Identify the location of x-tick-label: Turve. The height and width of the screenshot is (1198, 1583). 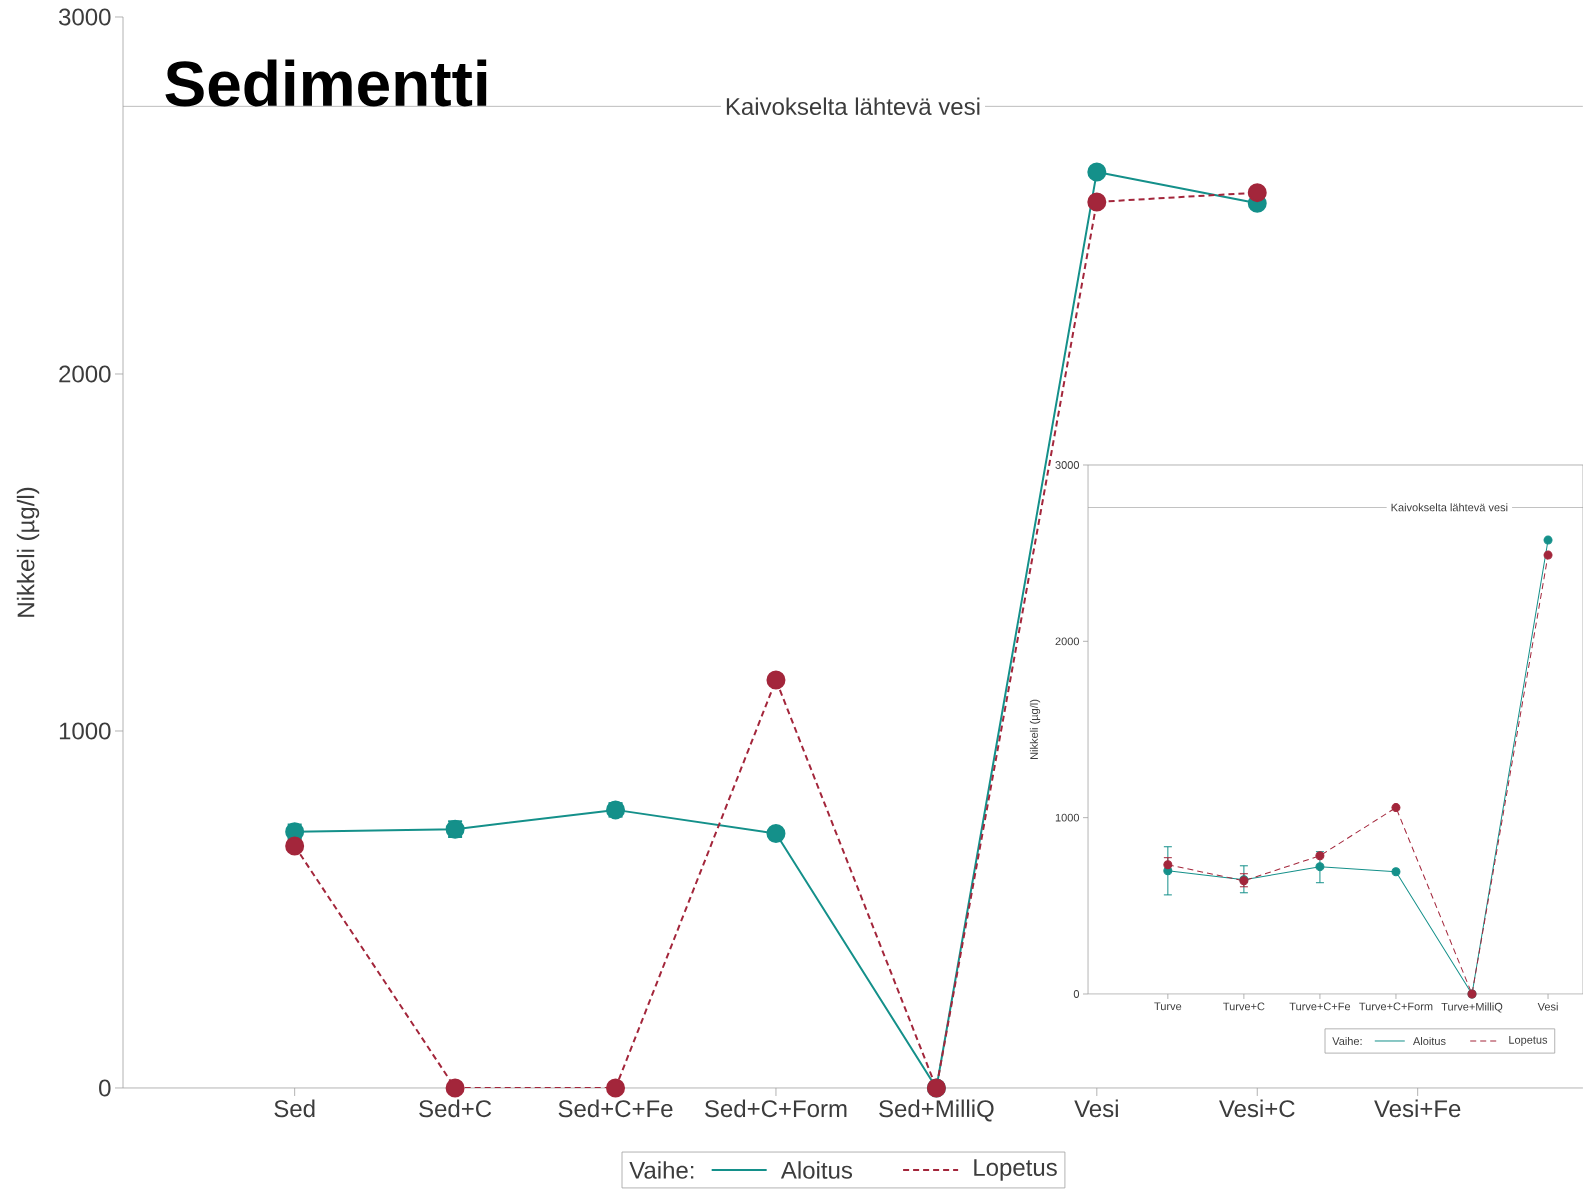
(1168, 1006).